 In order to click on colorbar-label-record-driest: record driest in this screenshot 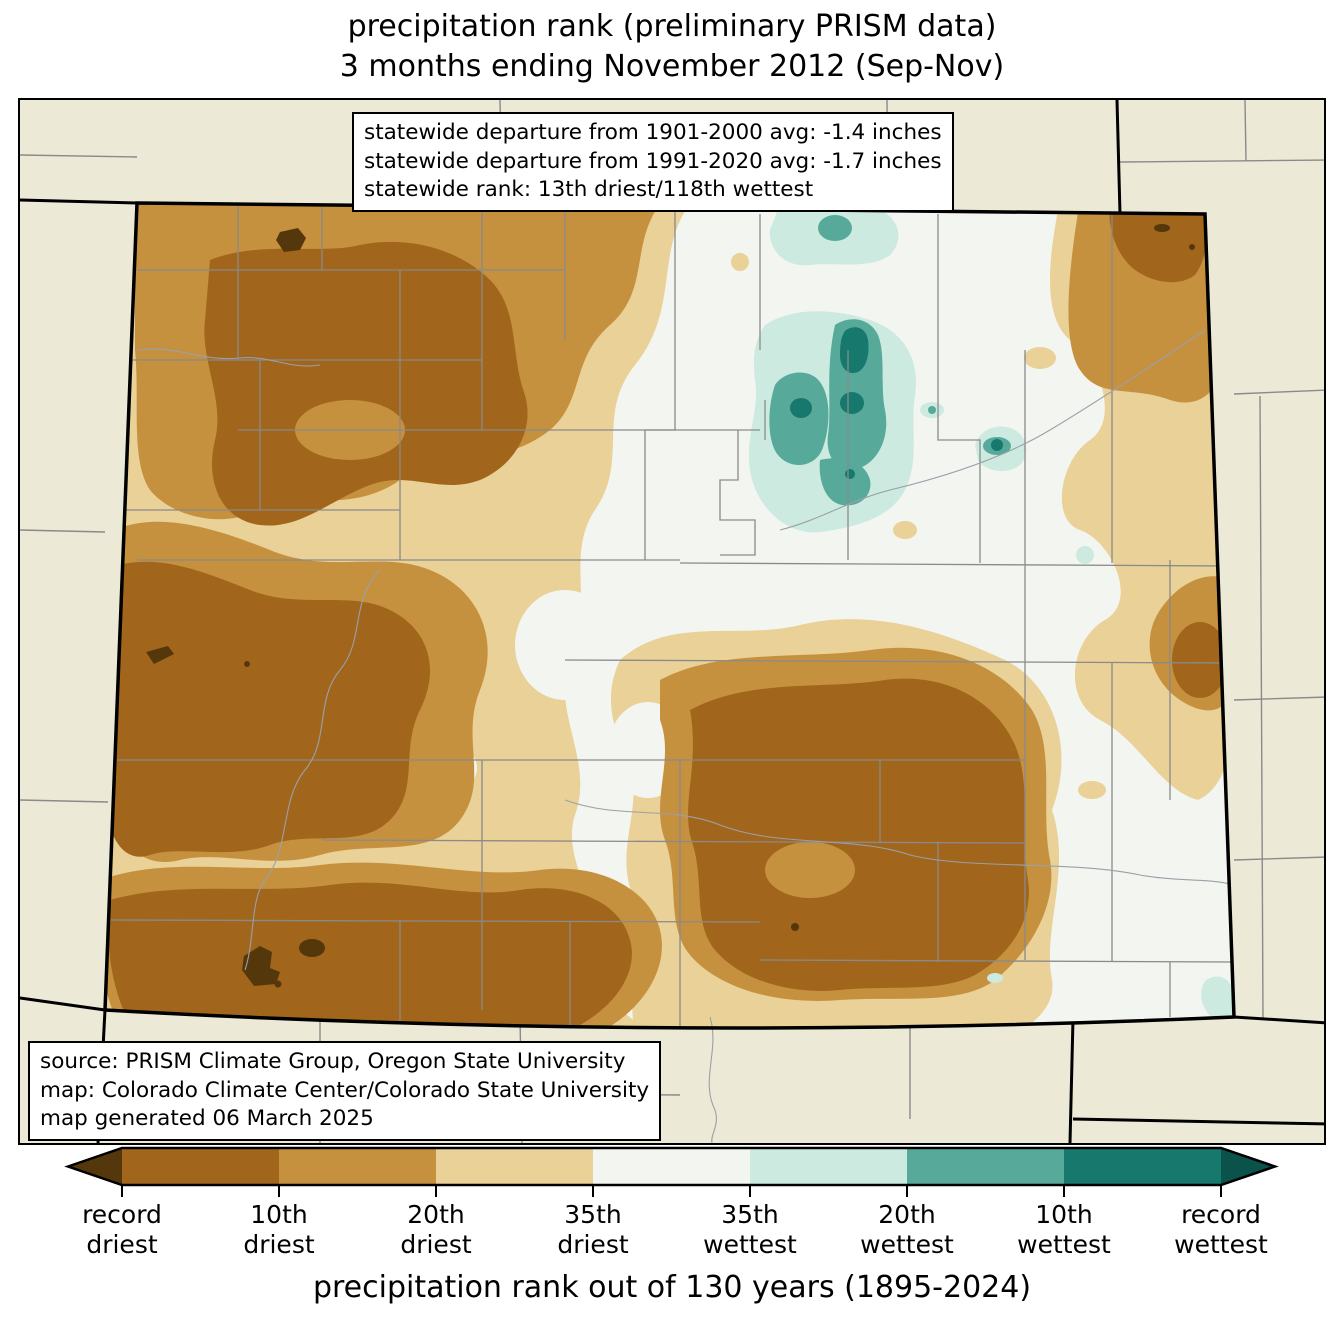, I will do `click(122, 1229)`.